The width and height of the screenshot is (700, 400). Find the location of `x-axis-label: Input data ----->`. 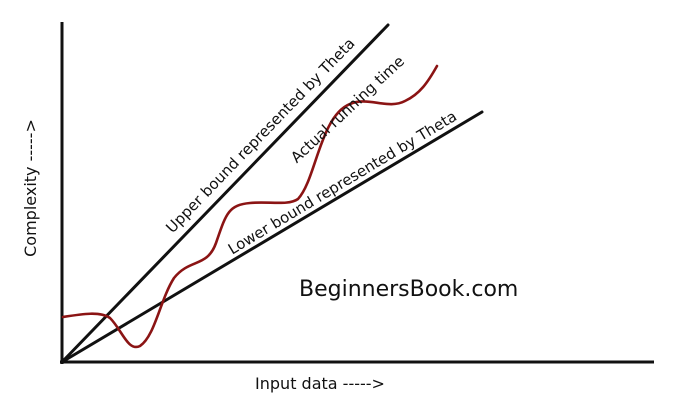

x-axis-label: Input data -----> is located at coordinates (320, 383).